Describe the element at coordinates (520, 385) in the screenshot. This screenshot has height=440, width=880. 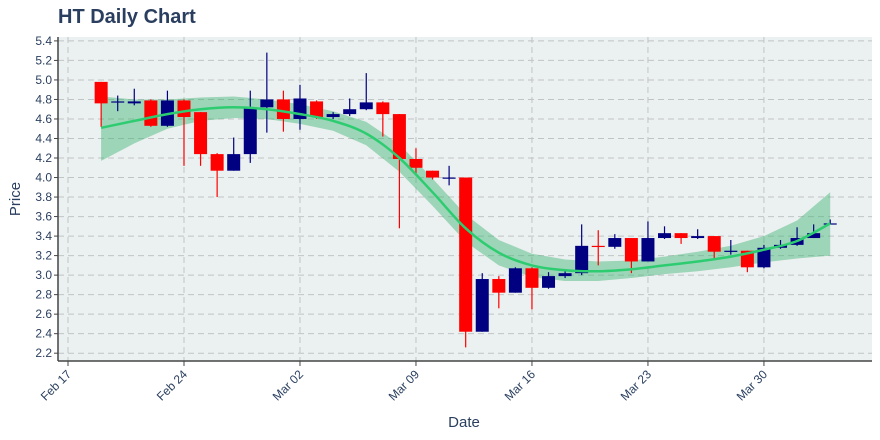
I see `x-tick-label: Mar 16` at that location.